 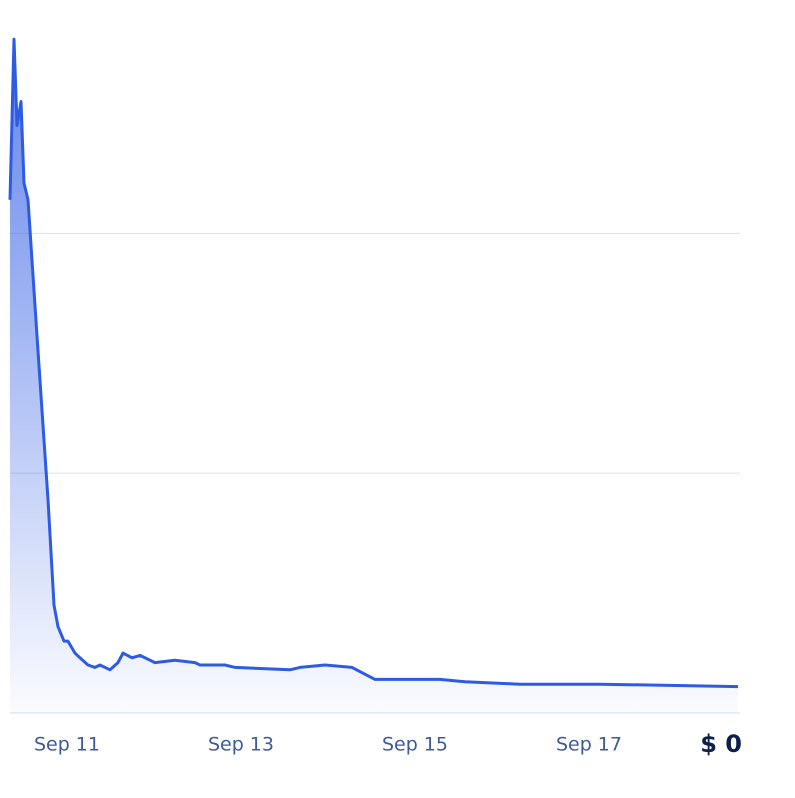 I want to click on y-tick-label: $ 0, so click(x=721, y=744).